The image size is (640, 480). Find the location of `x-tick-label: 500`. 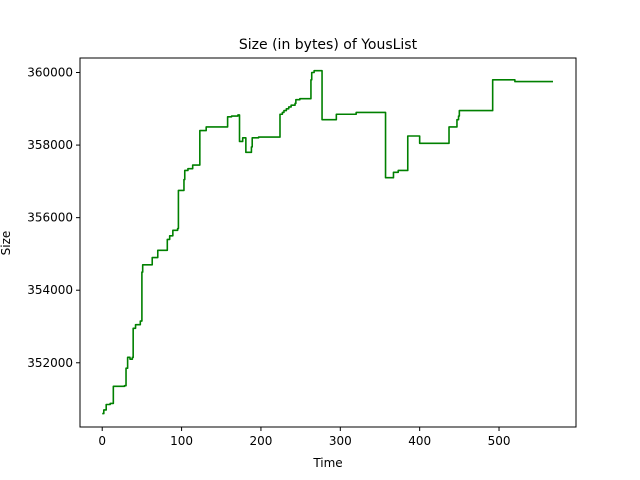

x-tick-label: 500 is located at coordinates (499, 441).